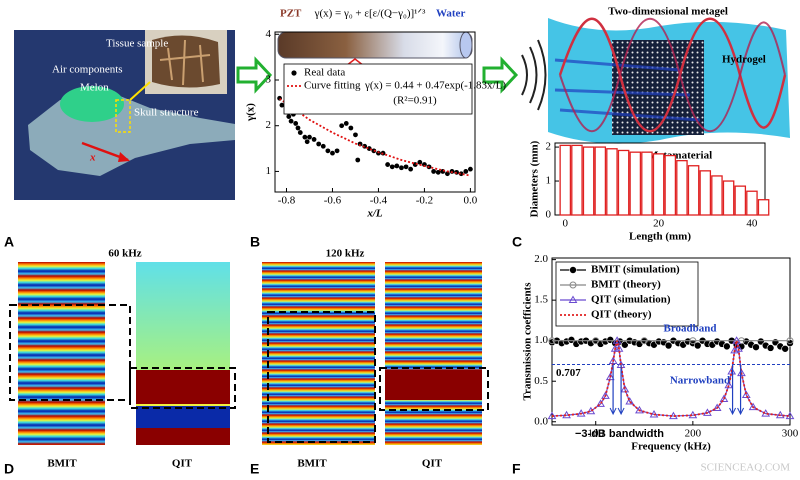 Image resolution: width=800 pixels, height=480 pixels. Describe the element at coordinates (534, 75) in the screenshot. I see `sound-waves` at that location.